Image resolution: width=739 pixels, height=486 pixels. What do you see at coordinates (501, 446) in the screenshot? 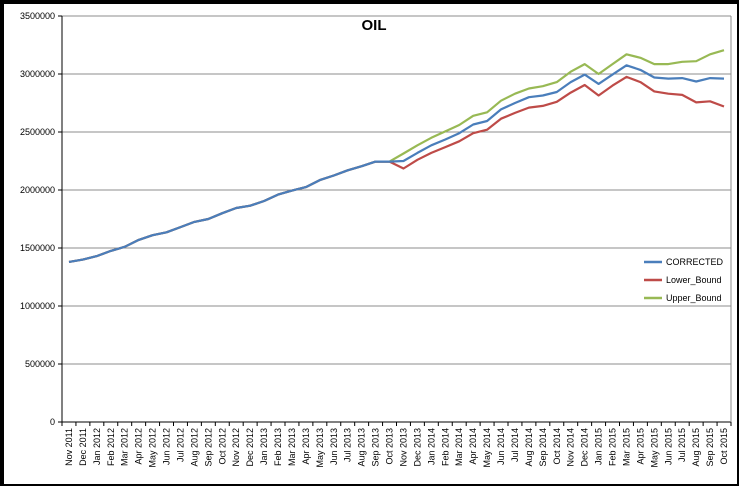
I see `x-tick-label: Jun 2014` at bounding box center [501, 446].